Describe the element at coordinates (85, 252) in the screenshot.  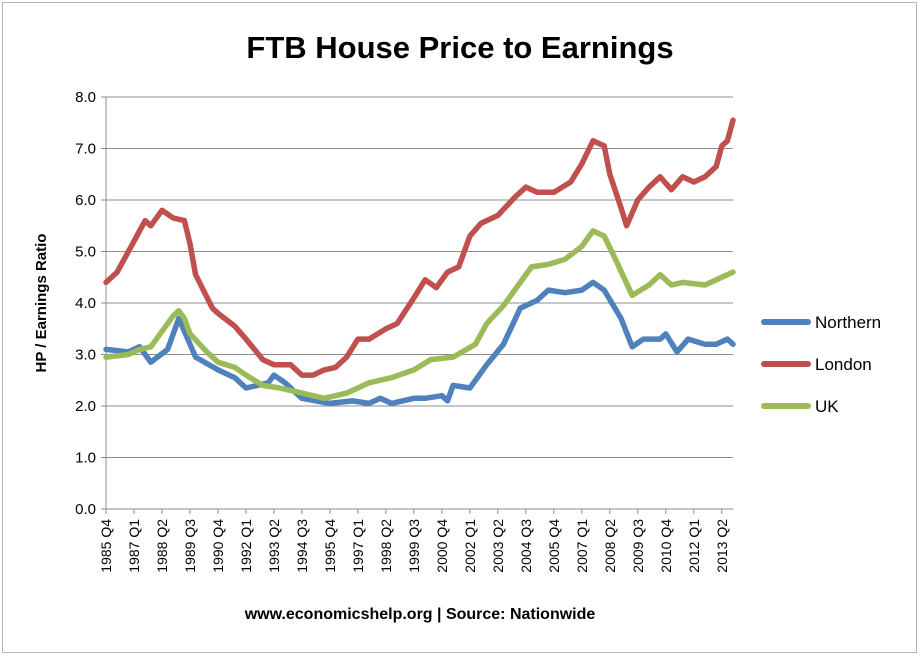
I see `y-tick-label: 5.0` at that location.